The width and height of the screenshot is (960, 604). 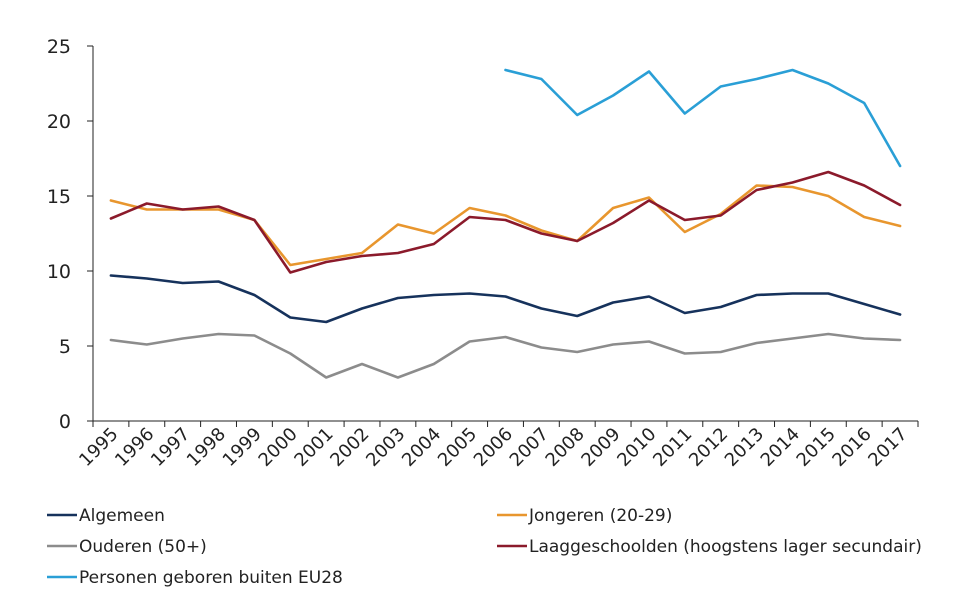 I want to click on y-tick-label: 25, so click(x=59, y=47).